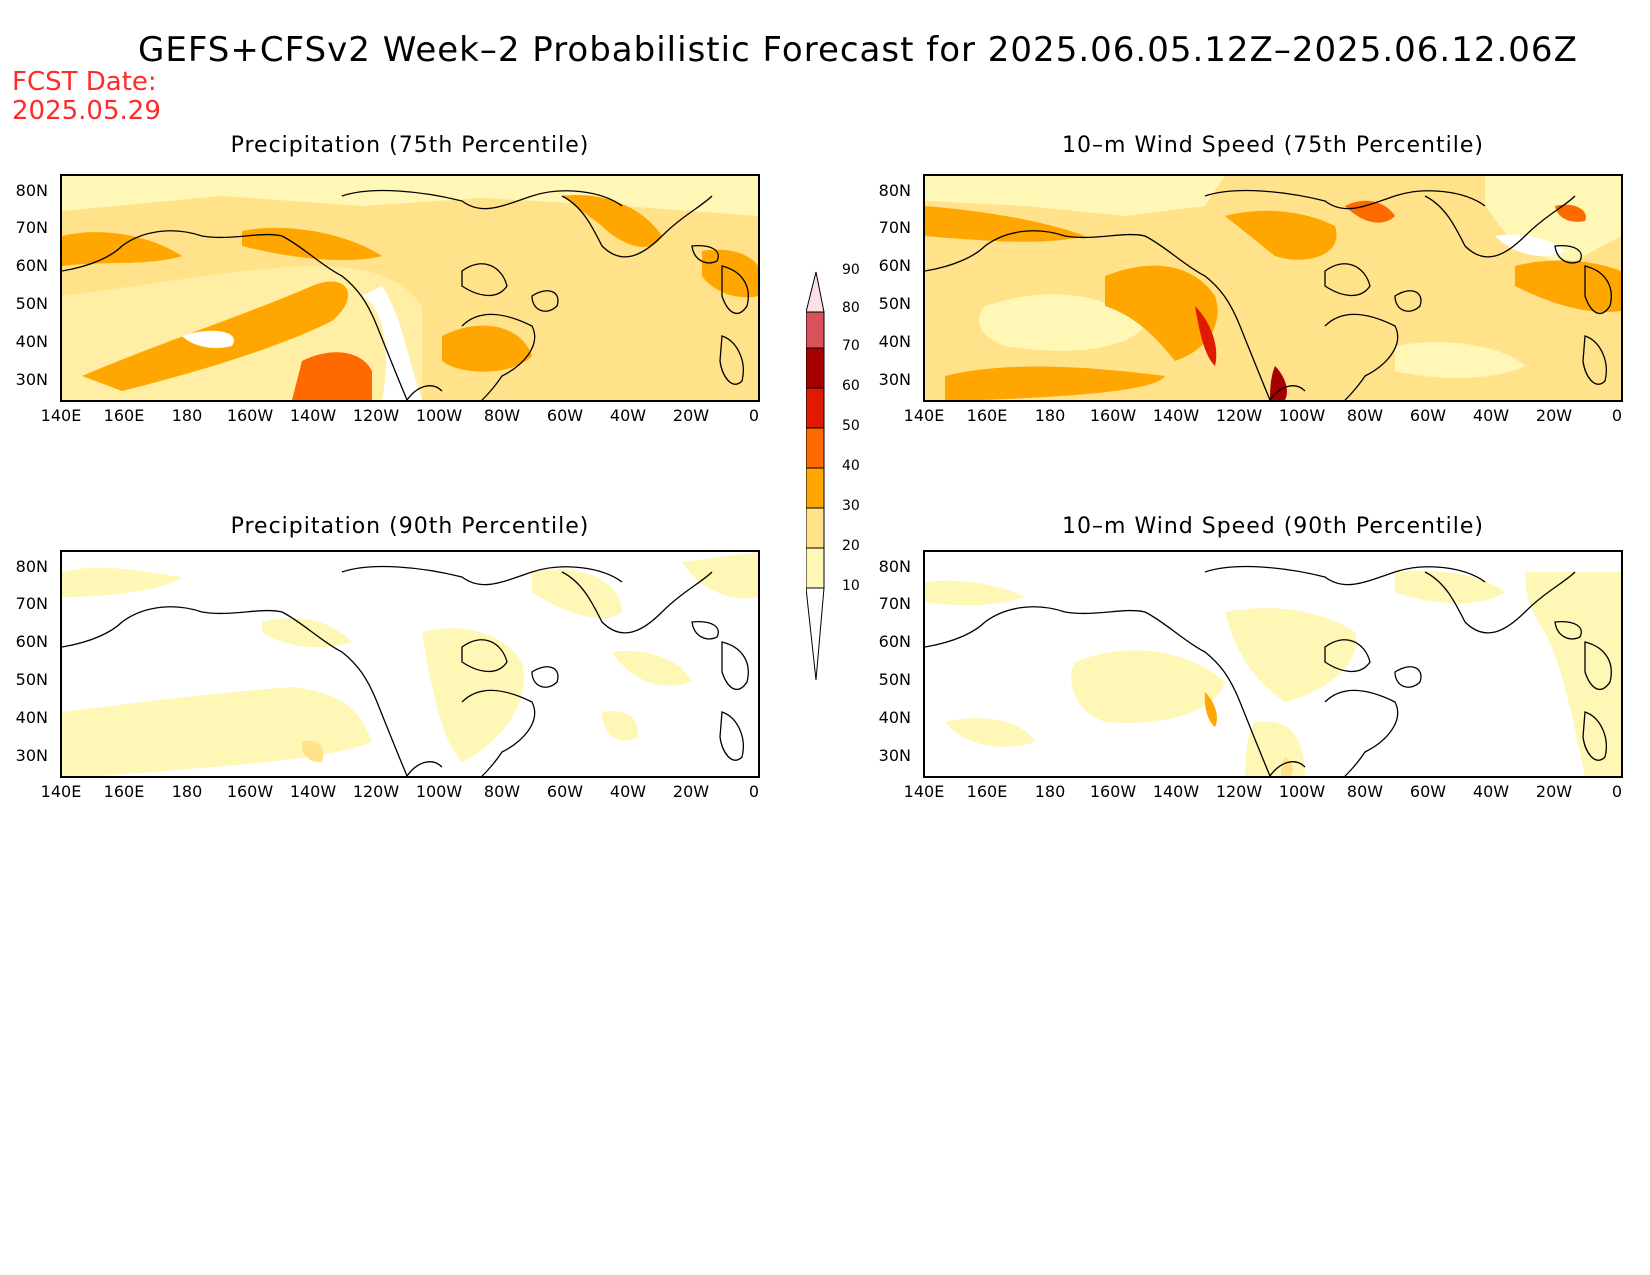 This screenshot has width=1650, height=1275. What do you see at coordinates (851, 466) in the screenshot?
I see `colorbar-label: 40` at bounding box center [851, 466].